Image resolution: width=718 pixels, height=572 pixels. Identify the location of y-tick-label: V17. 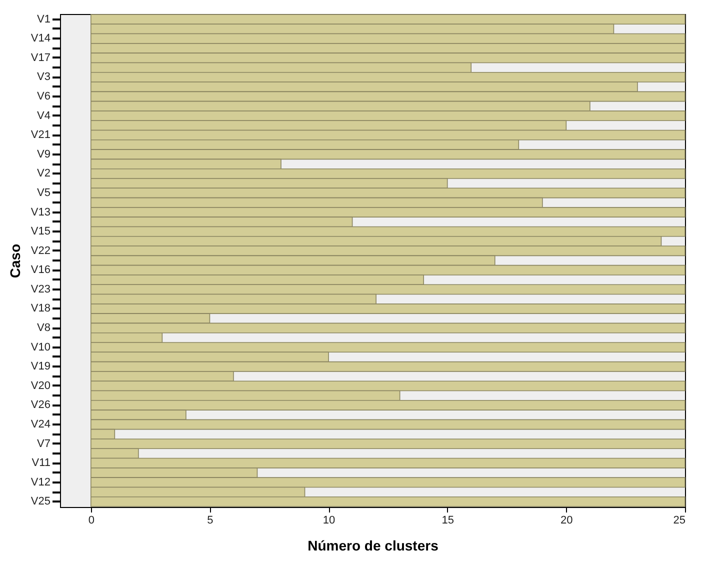
(40, 58).